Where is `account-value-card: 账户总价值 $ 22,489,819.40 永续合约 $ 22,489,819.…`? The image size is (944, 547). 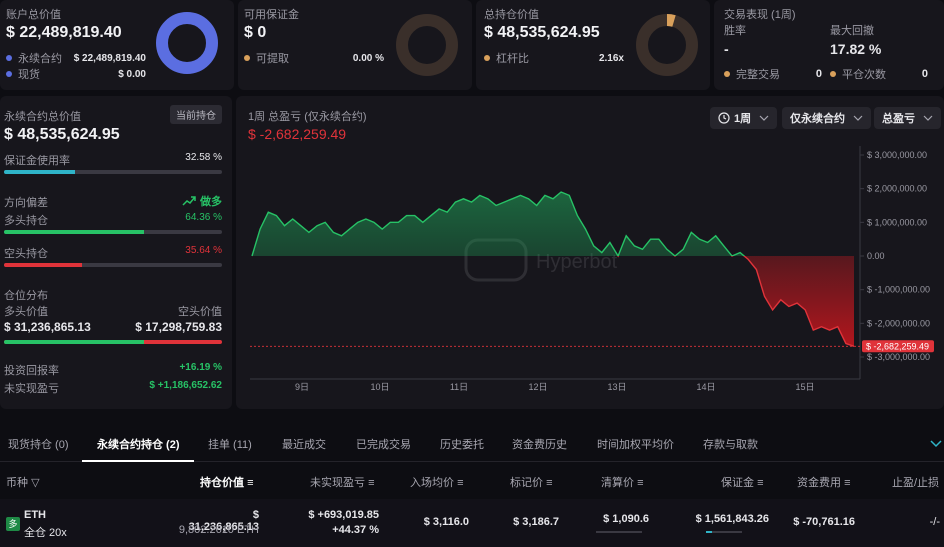
account-value-card: 账户总价值 $ 22,489,819.40 永续合约 $ 22,489,819.… is located at coordinates (117, 45).